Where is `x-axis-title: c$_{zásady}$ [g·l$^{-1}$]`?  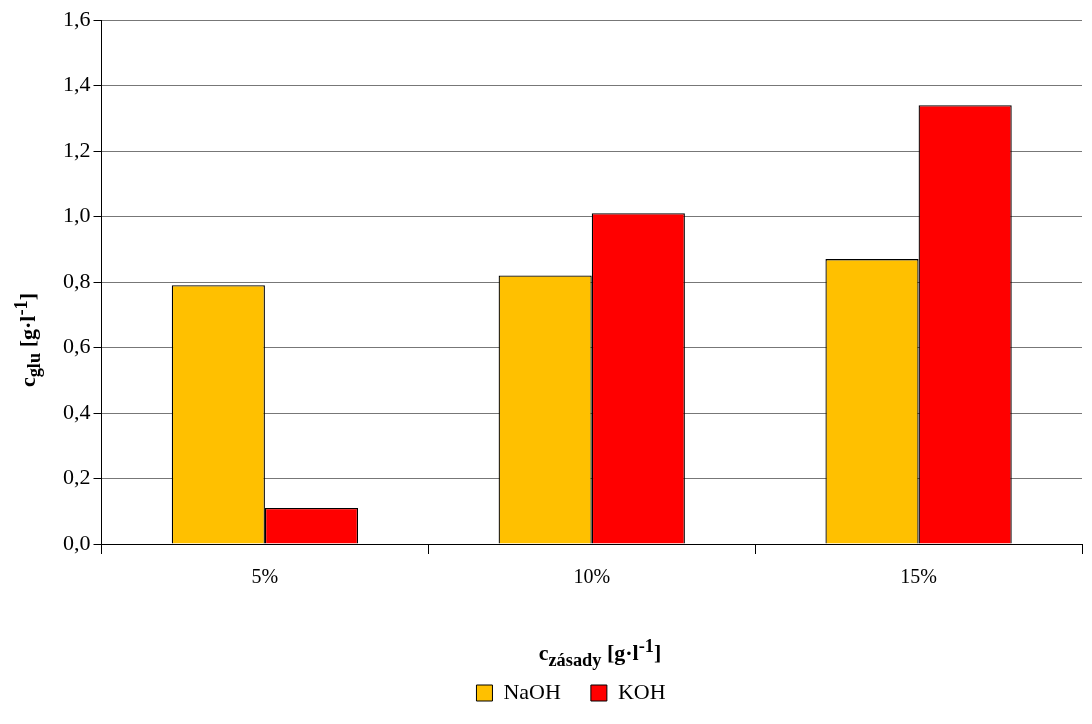
x-axis-title: c$_{zásady}$ [g·l$^{-1}$] is located at coordinates (600, 653).